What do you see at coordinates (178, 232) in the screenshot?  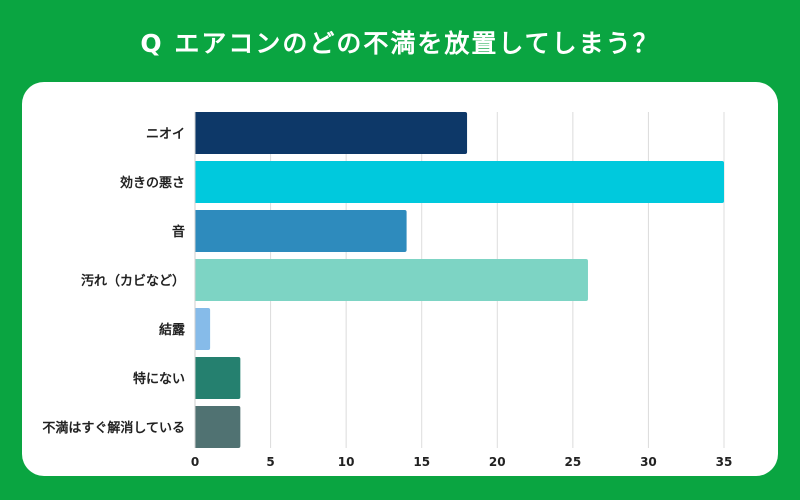 I see `category-label: 音` at bounding box center [178, 232].